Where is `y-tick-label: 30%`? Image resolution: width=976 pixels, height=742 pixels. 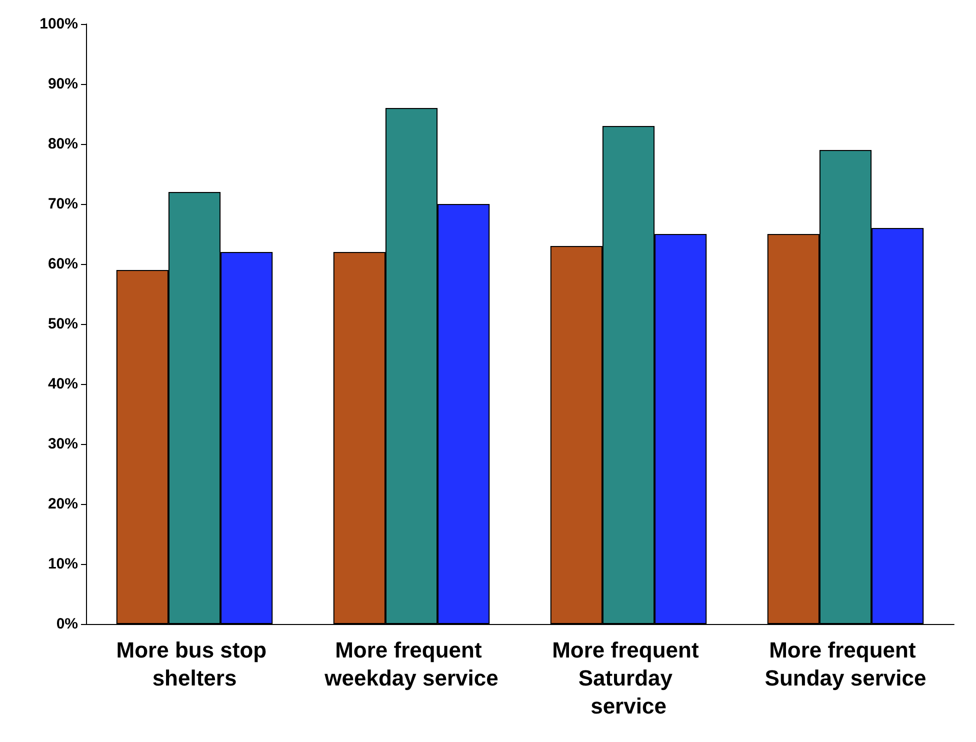
y-tick-label: 30% is located at coordinates (63, 444).